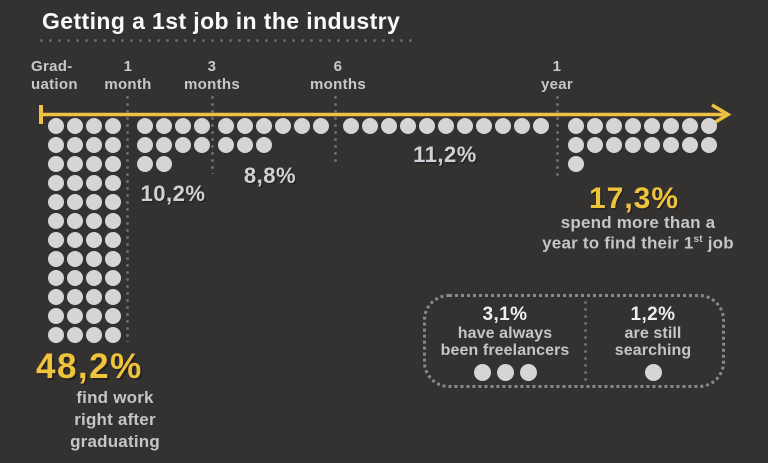 The width and height of the screenshot is (768, 463). Describe the element at coordinates (212, 66) in the screenshot. I see `tick-label-line: 3` at that location.